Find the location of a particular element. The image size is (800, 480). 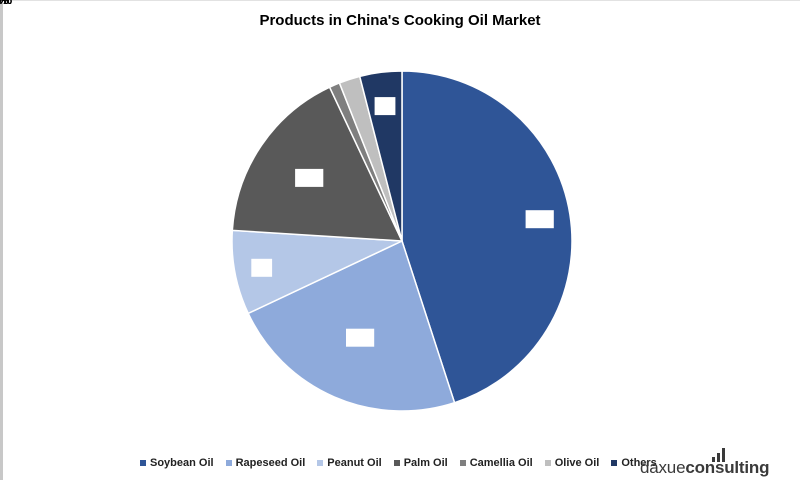

legend-swatch-peanut-oil is located at coordinates (320, 463).